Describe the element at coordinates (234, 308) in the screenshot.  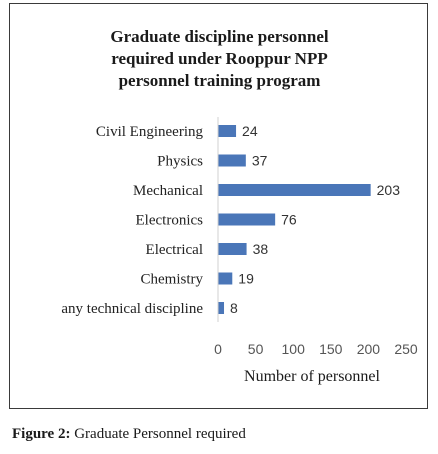
I see `value-label-any-technical-discipline: 8` at that location.